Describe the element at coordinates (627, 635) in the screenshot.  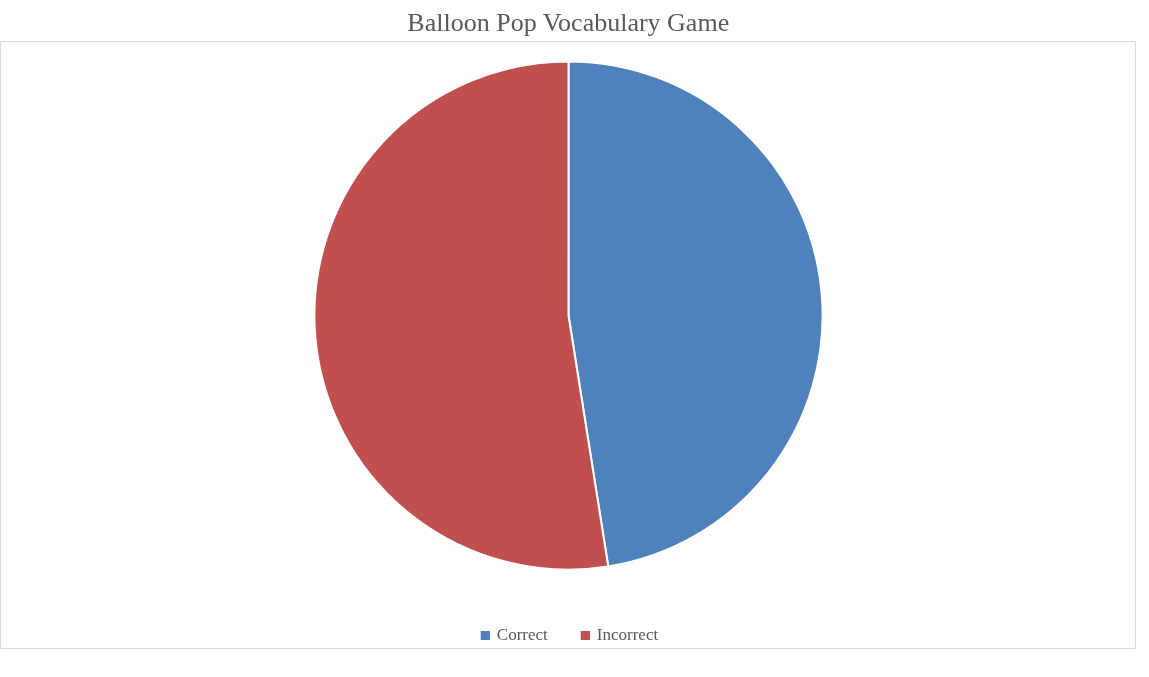
I see `legend-label: Incorrect` at that location.